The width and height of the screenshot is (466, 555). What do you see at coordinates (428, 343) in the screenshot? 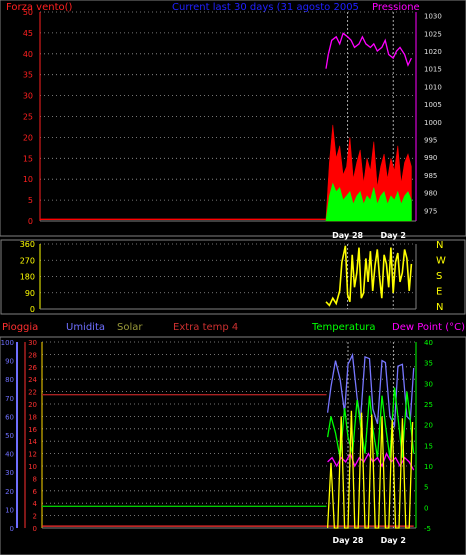
I see `y-tick-label-temperature: 40` at bounding box center [428, 343].